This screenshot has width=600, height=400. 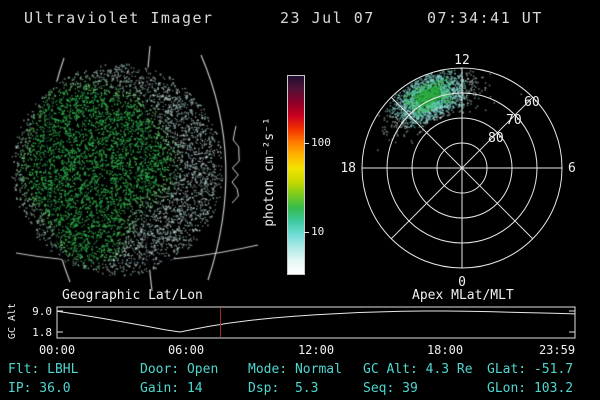 I want to click on mlat-ring-label-80: 80, so click(x=496, y=138).